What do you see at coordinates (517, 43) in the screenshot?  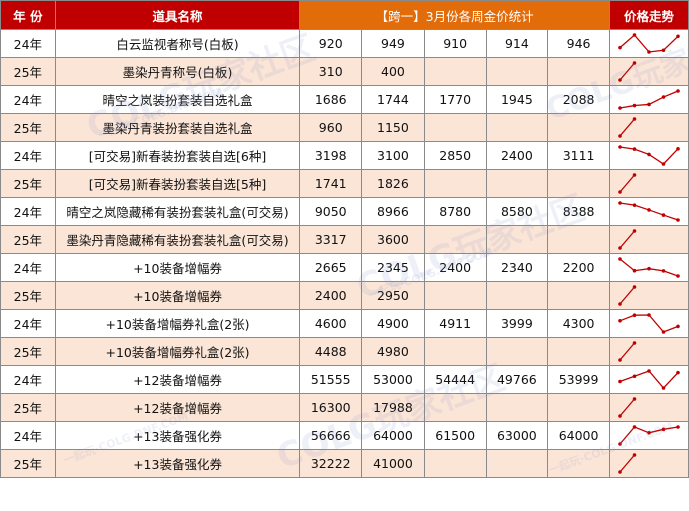 I see `cell-week-price: 914` at bounding box center [517, 43].